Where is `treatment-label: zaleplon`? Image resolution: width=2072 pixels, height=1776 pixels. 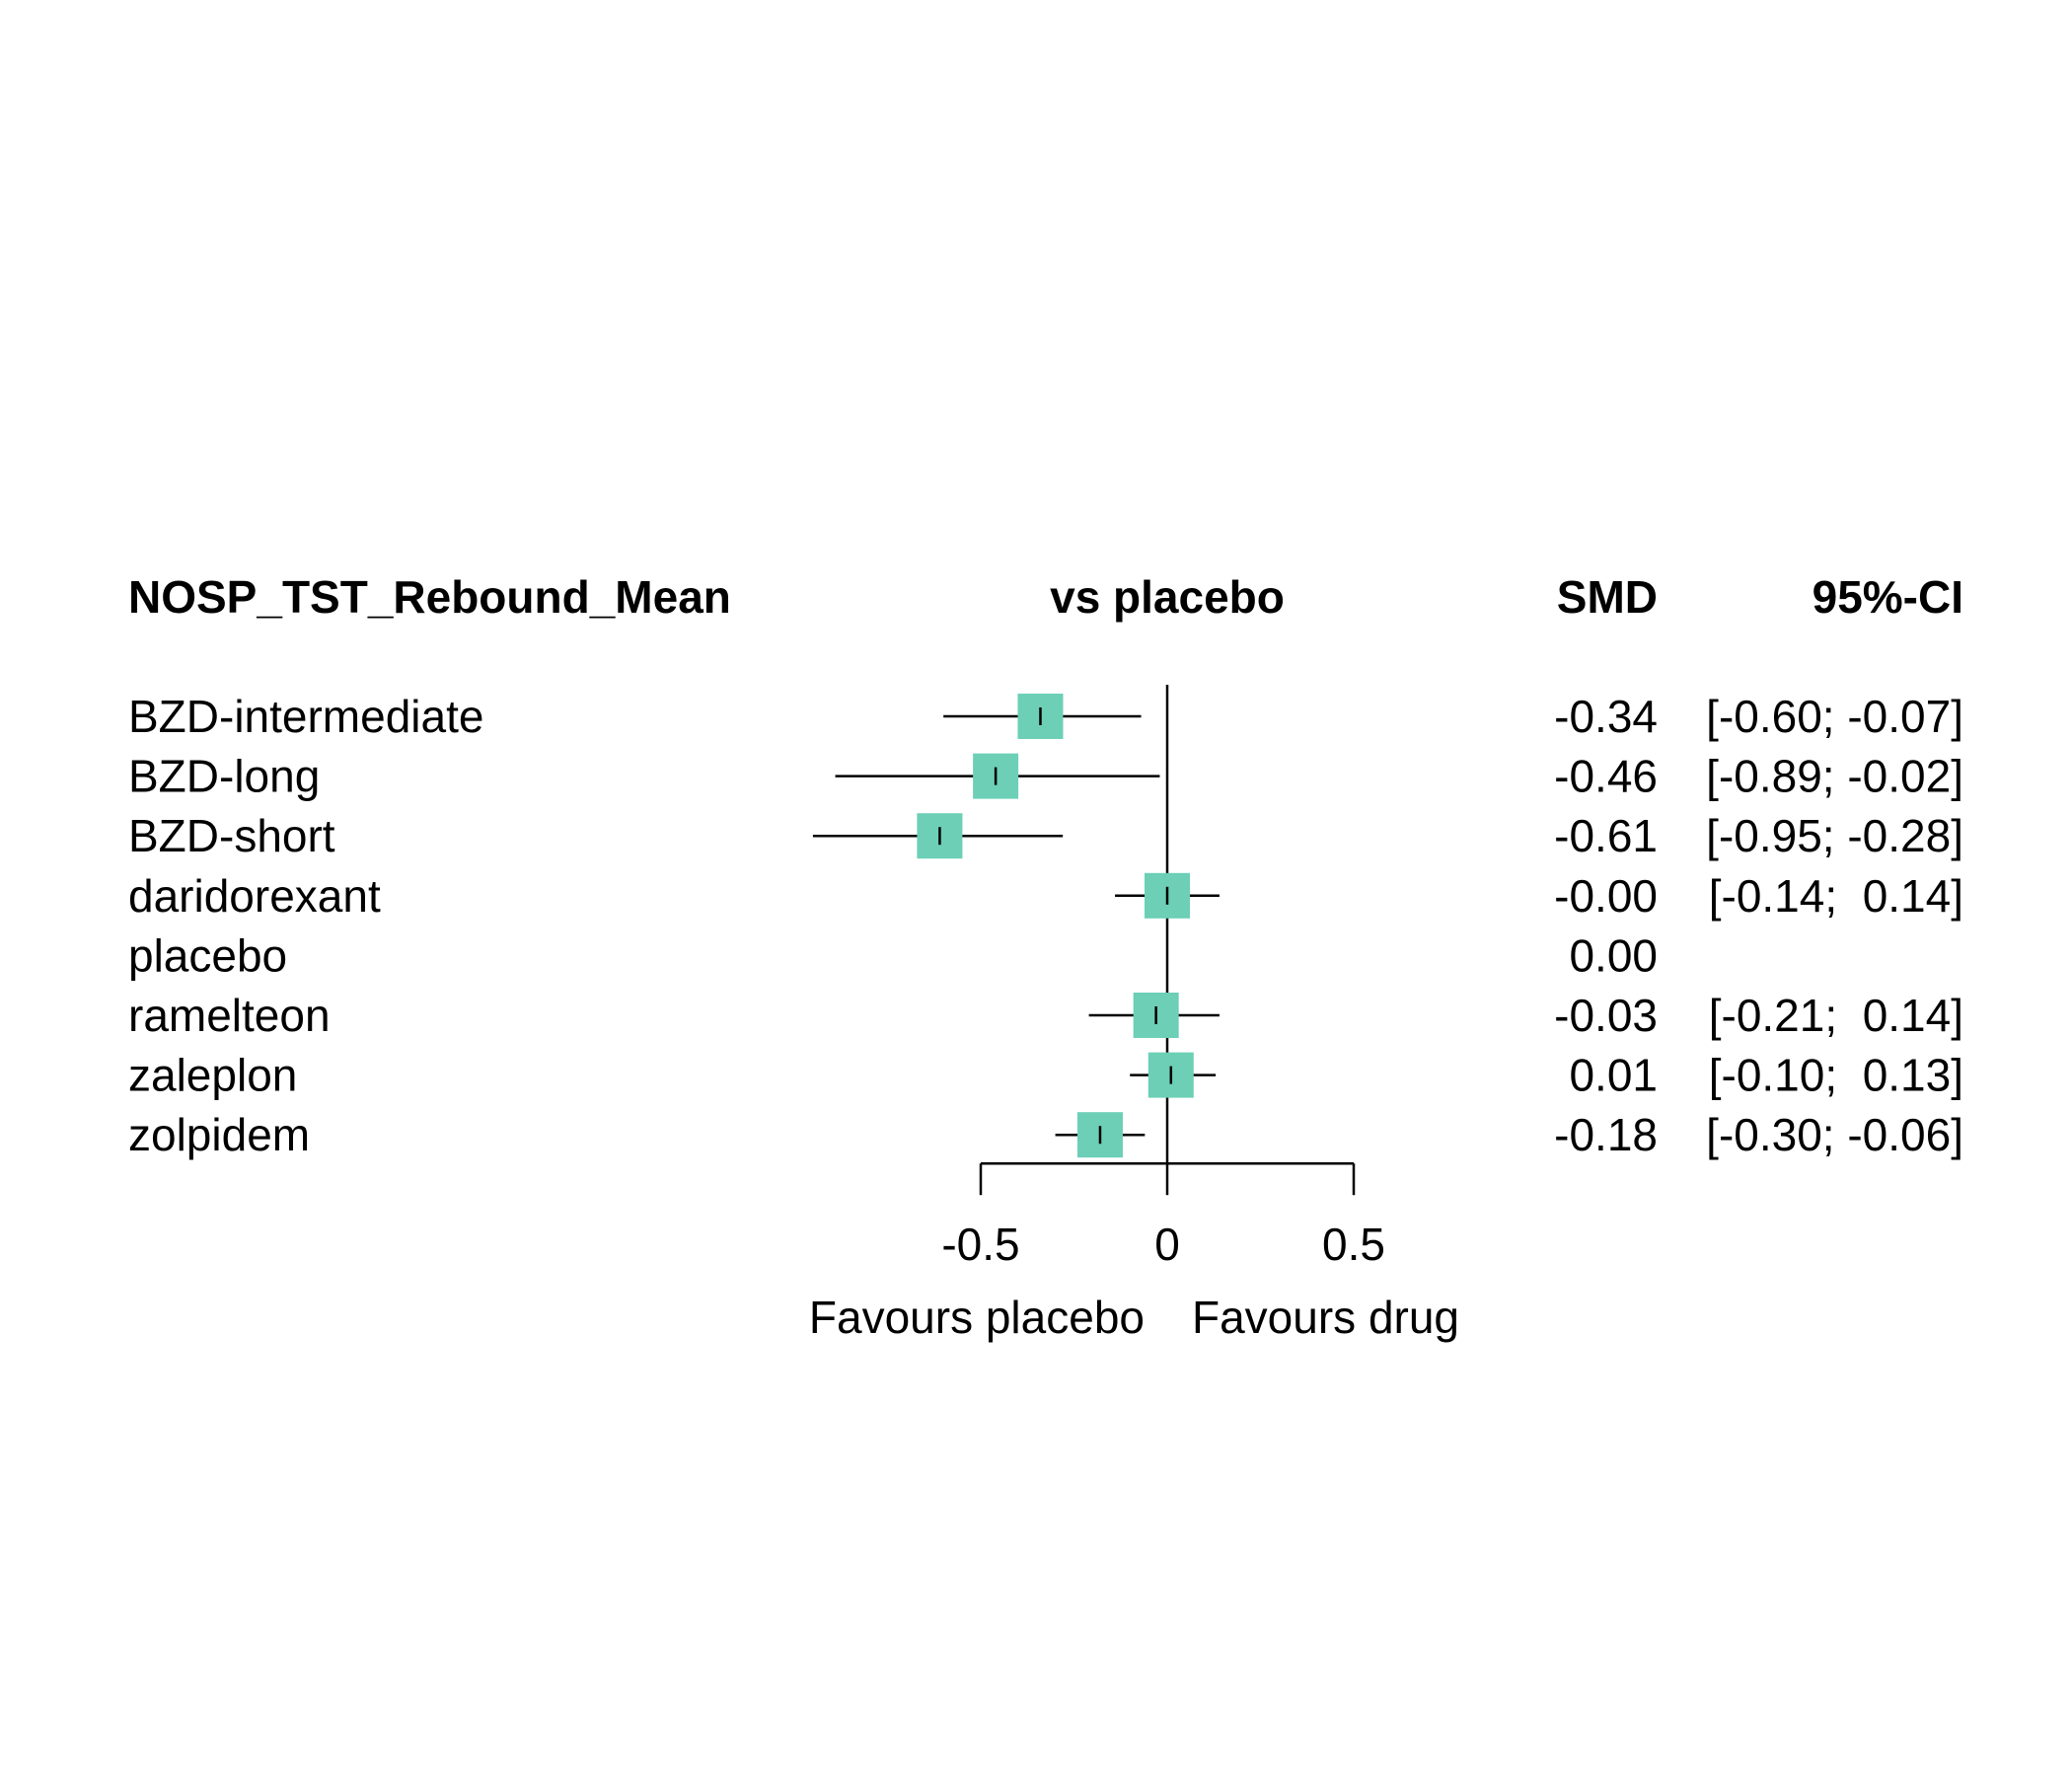 treatment-label: zaleplon is located at coordinates (213, 1076).